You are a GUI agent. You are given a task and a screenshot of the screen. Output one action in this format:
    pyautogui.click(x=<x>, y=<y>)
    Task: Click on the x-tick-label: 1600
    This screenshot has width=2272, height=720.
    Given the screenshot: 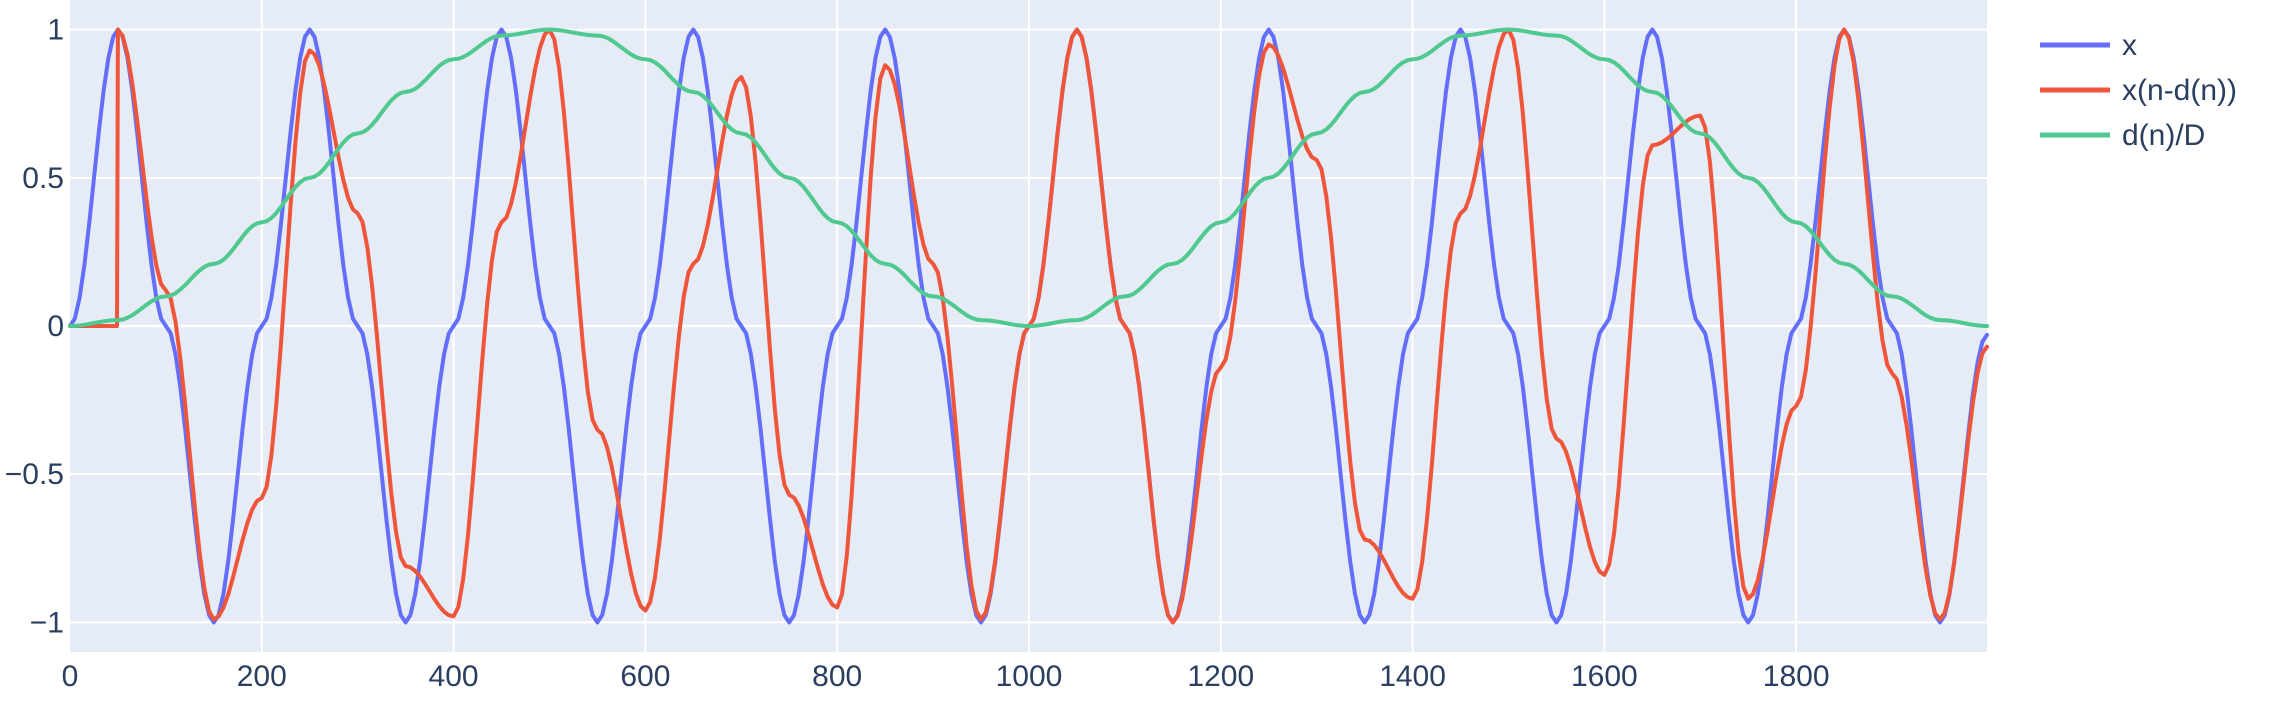 What is the action you would take?
    pyautogui.click(x=1604, y=676)
    